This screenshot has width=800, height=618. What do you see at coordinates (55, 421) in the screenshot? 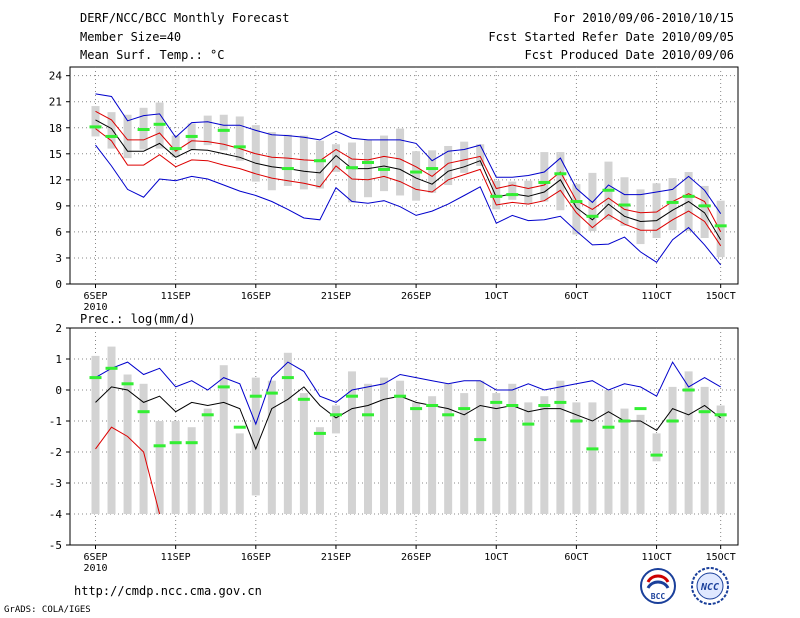
I see `y-tick-label: -1` at bounding box center [55, 421].